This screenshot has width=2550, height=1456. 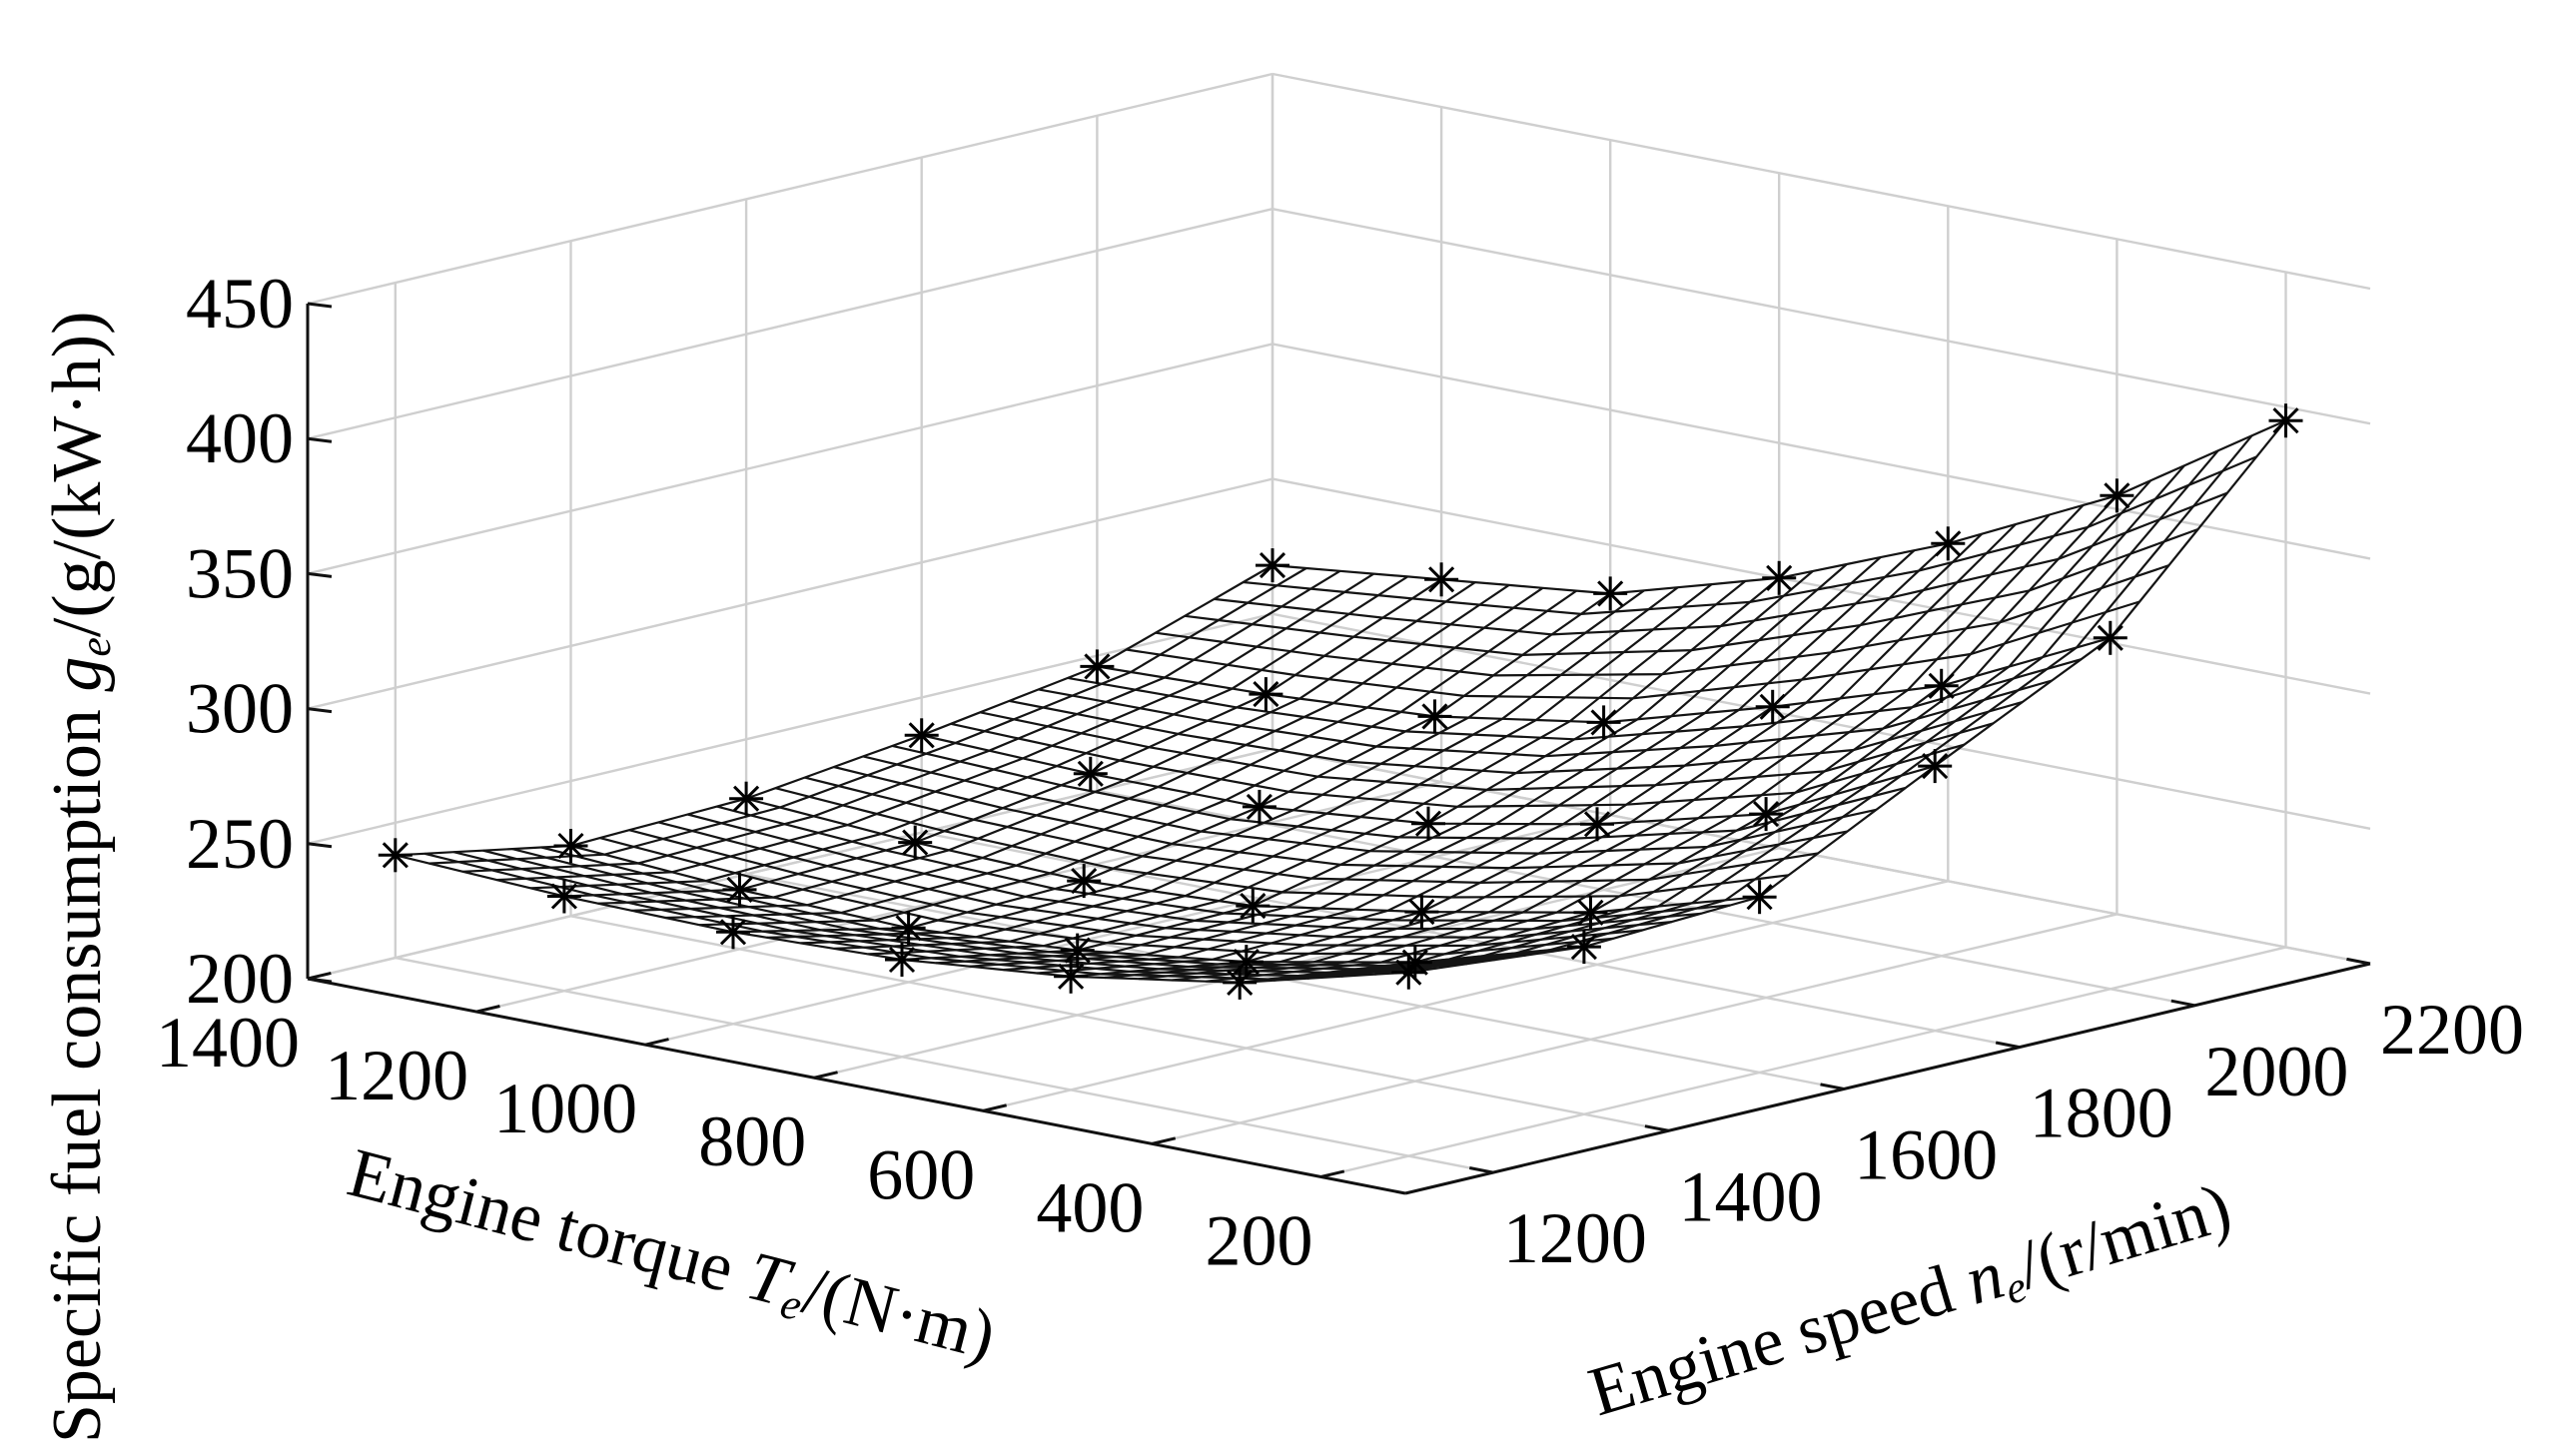 I want to click on z-tick-label: 400, so click(x=240, y=438).